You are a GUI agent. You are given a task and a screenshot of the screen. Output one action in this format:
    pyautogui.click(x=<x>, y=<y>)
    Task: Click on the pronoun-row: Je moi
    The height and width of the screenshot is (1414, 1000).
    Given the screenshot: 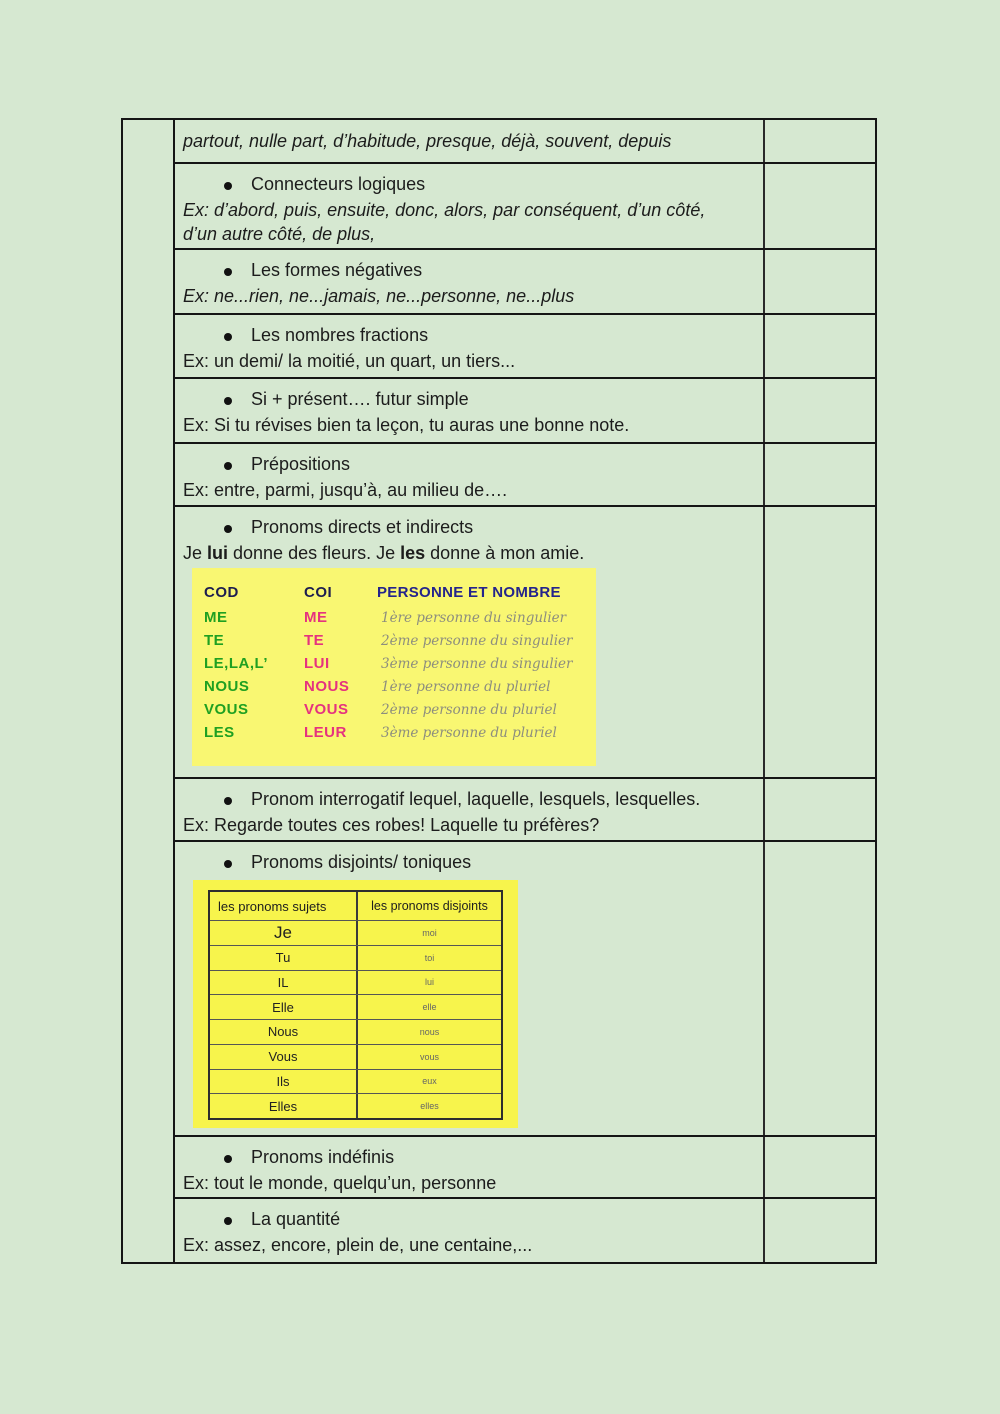 What is the action you would take?
    pyautogui.click(x=355, y=933)
    